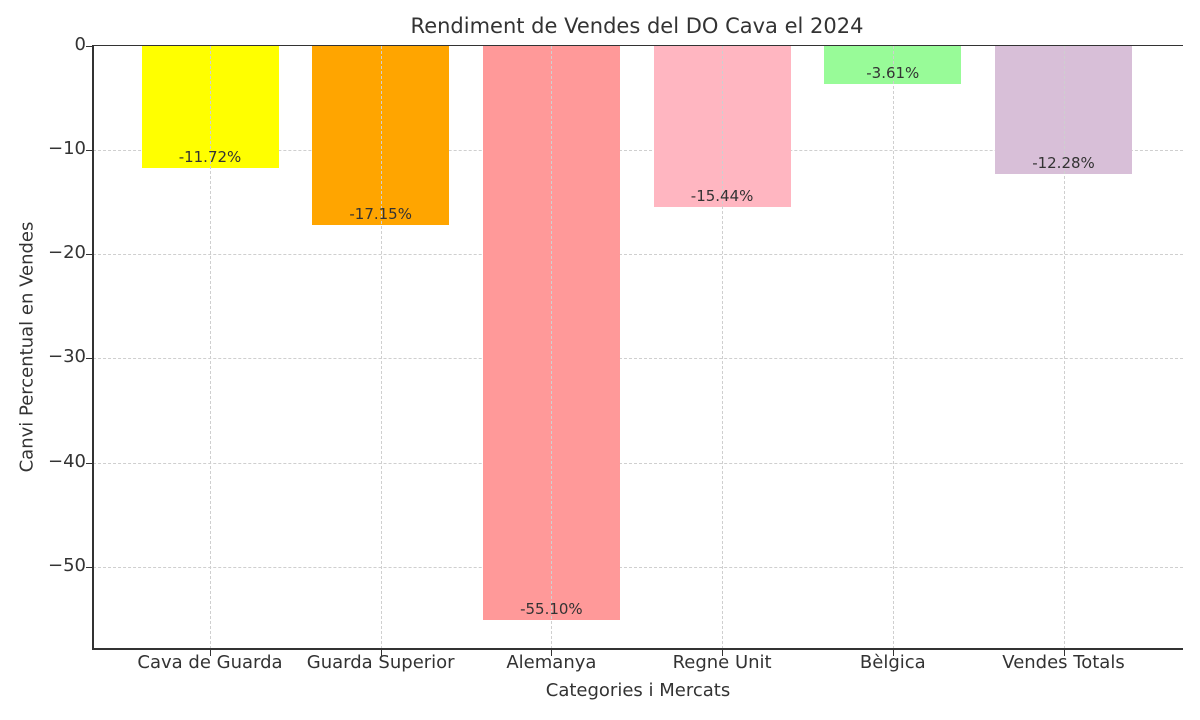  What do you see at coordinates (637, 26) in the screenshot?
I see `chart-title: Rendiment de Vendes del DO Cava el 2024` at bounding box center [637, 26].